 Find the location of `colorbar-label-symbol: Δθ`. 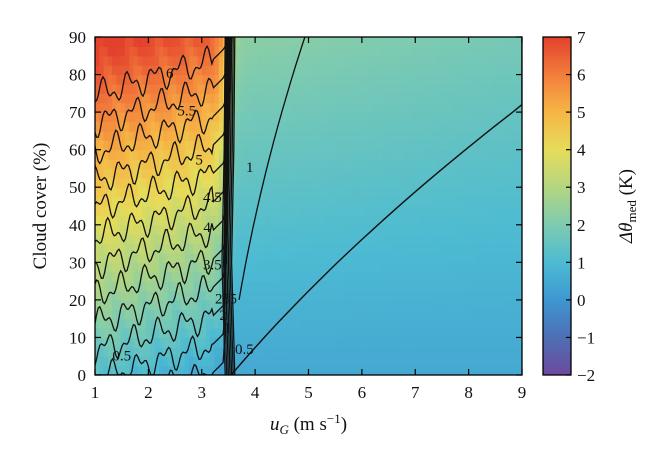

colorbar-label-symbol: Δθ is located at coordinates (626, 233).